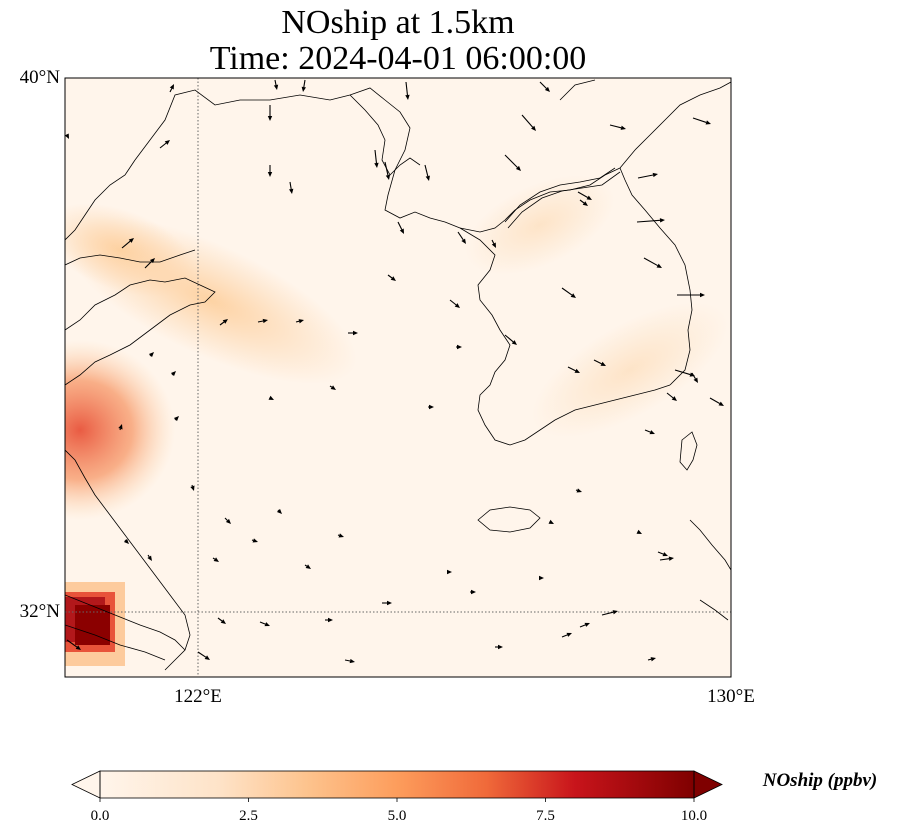  Describe the element at coordinates (140, 331) in the screenshot. I see `coast-shandong` at that location.